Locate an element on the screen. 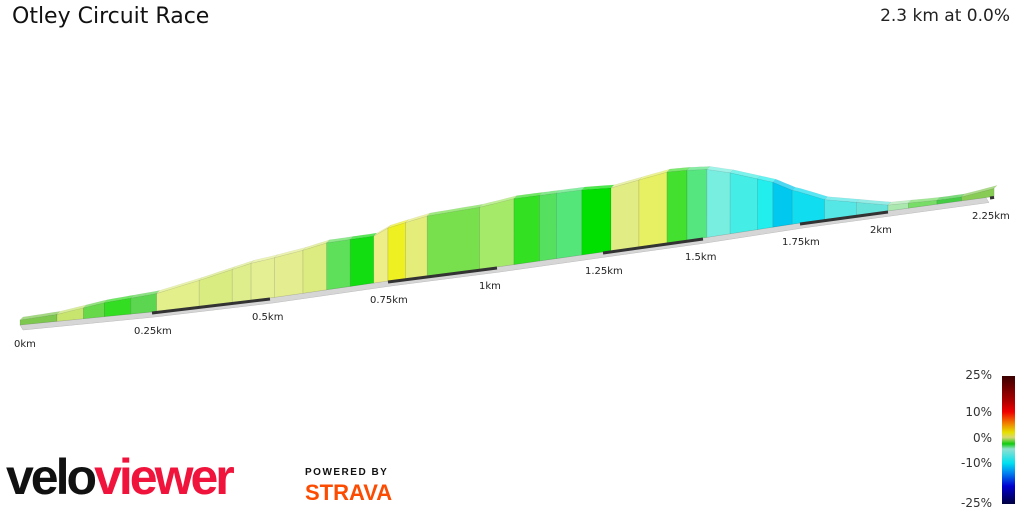  x-tick-label: 0.25km is located at coordinates (153, 331).